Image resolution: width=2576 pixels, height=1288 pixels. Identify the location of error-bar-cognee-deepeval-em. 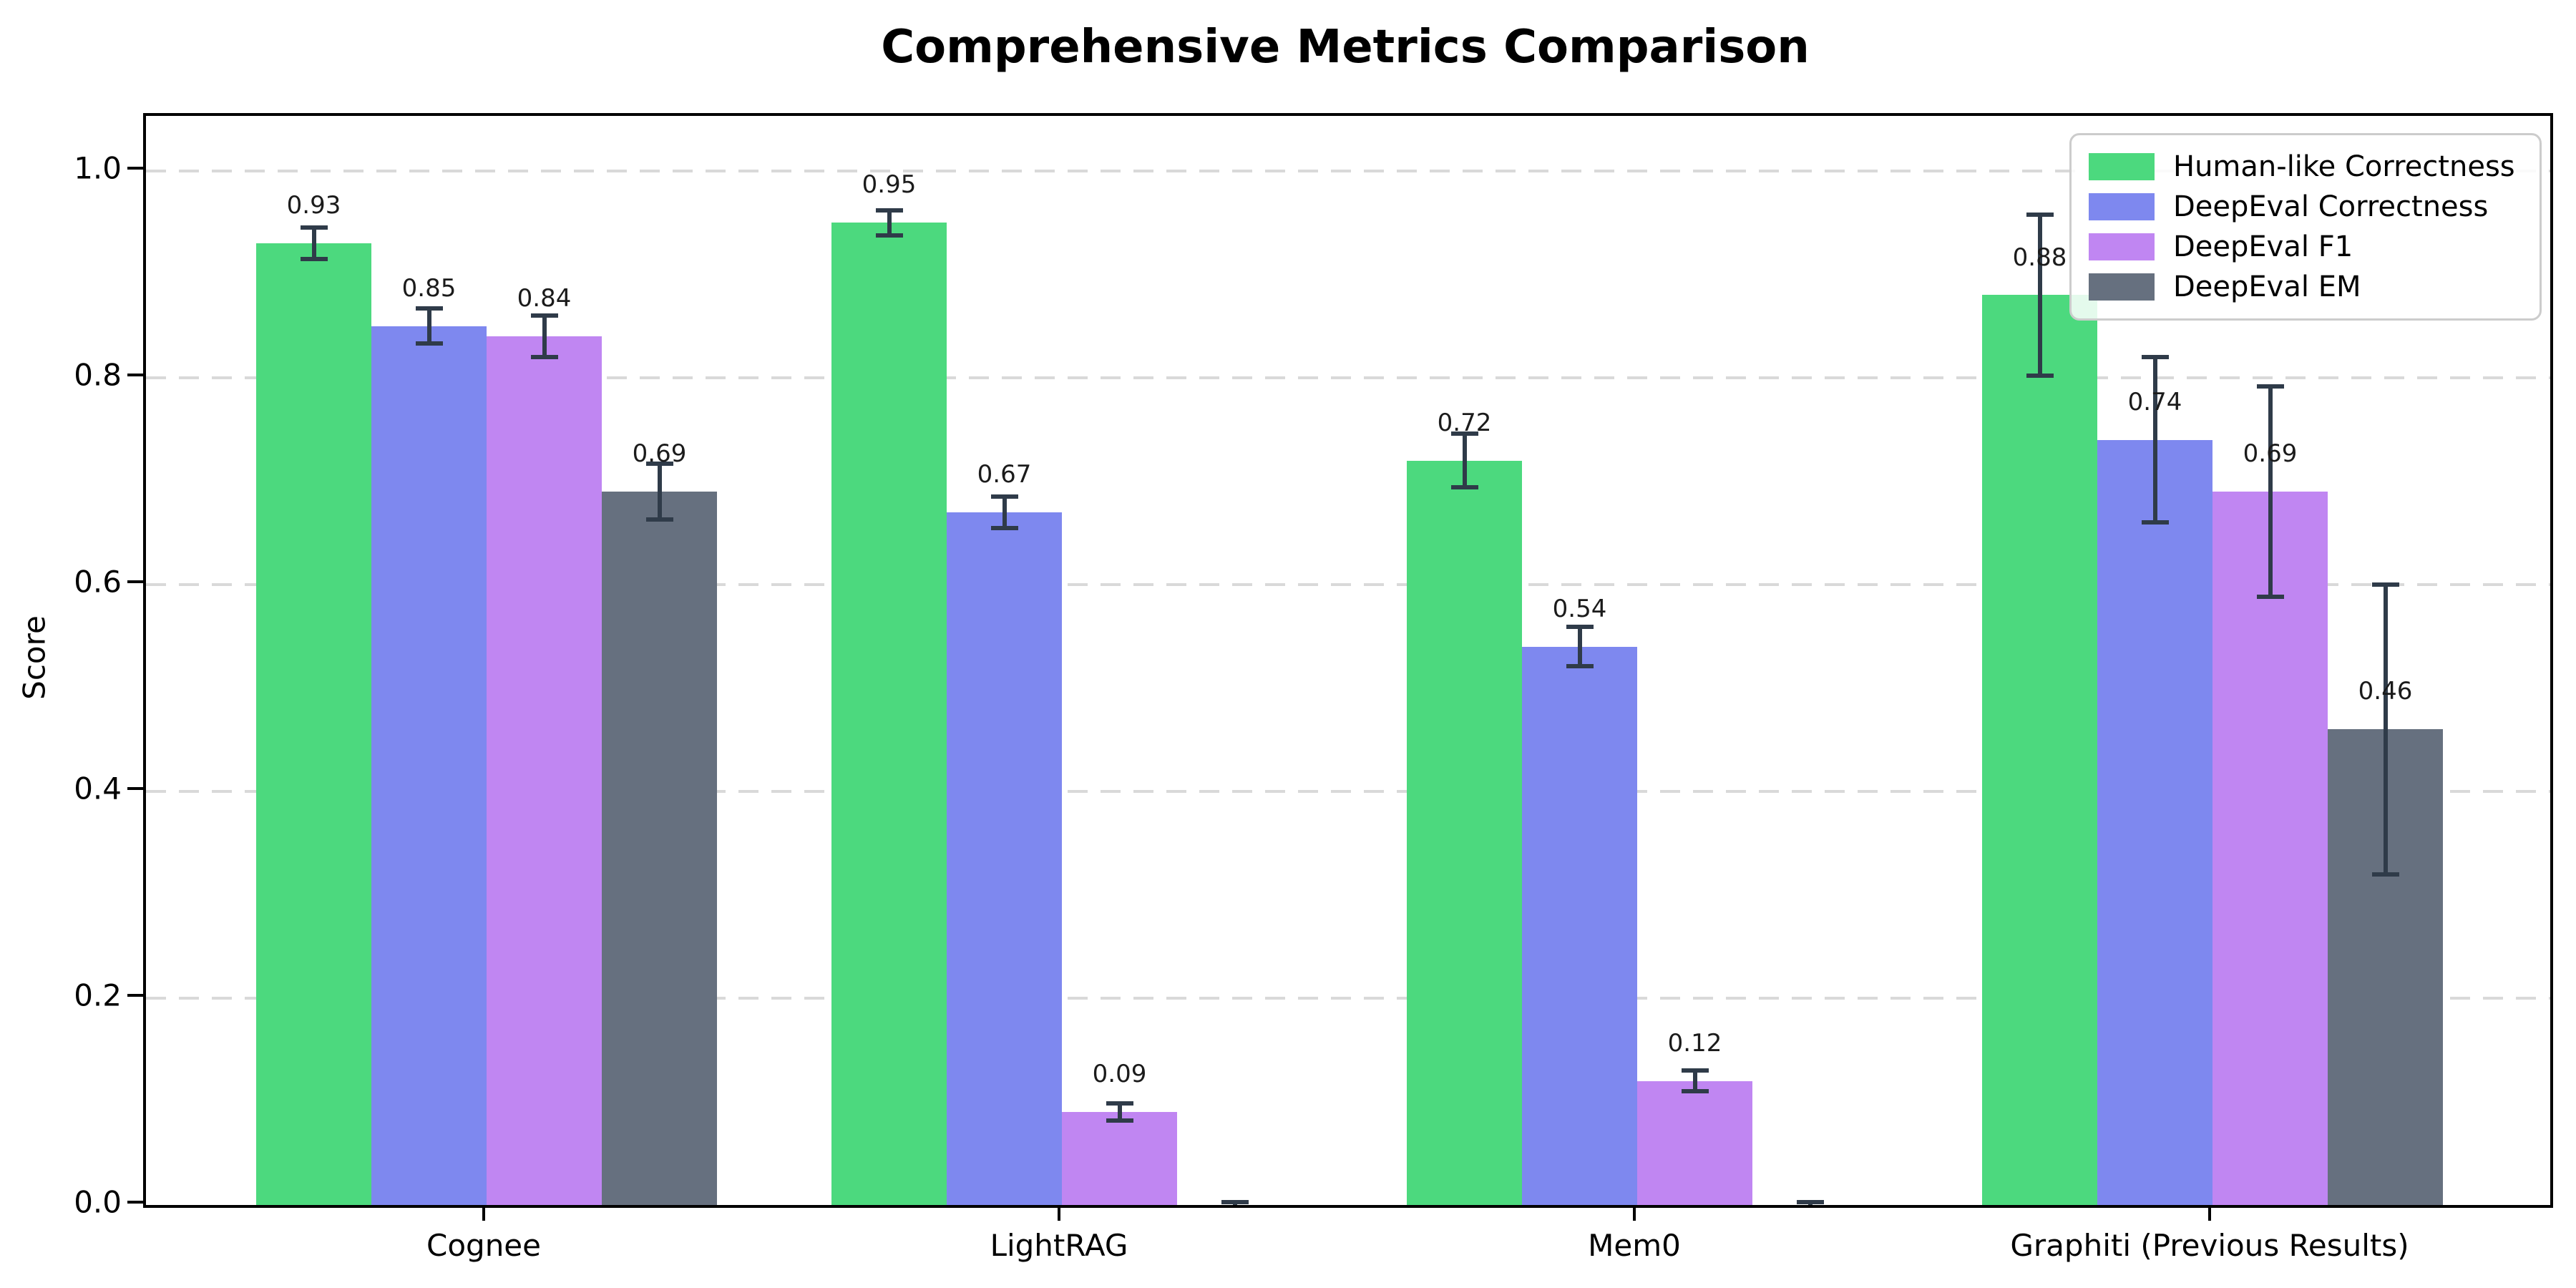
(659, 491).